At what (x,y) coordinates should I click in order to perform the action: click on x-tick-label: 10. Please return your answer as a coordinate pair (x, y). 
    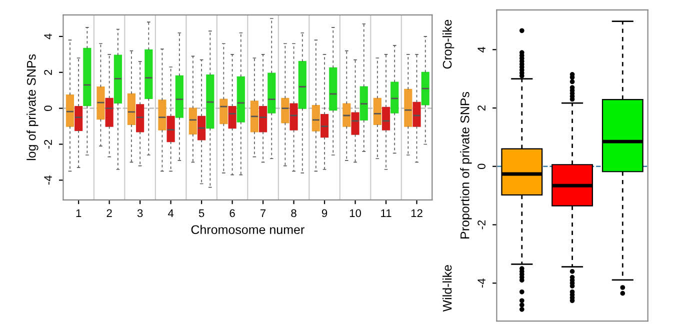
    Looking at the image, I should click on (356, 213).